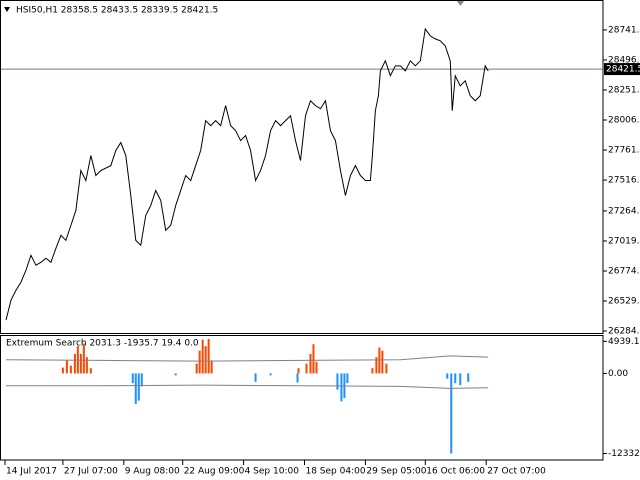 This screenshot has width=640, height=480. I want to click on y-tick-label: 27019.0, so click(624, 241).